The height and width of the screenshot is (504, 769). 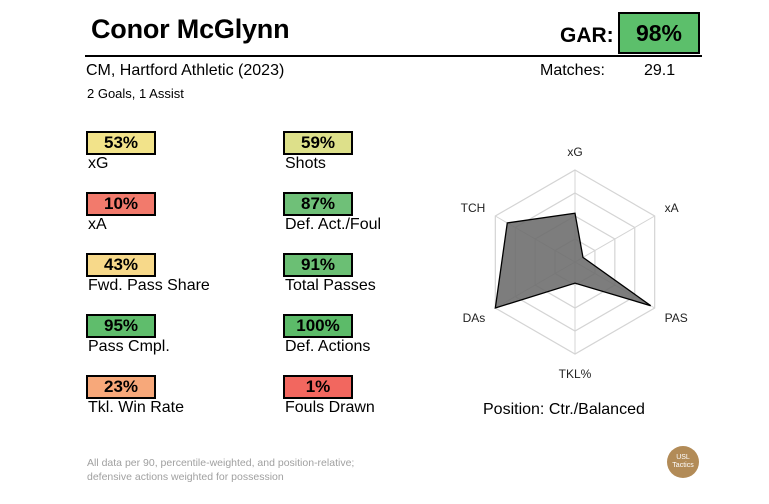 What do you see at coordinates (121, 387) in the screenshot?
I see `metric-percentile-badge: 23%` at bounding box center [121, 387].